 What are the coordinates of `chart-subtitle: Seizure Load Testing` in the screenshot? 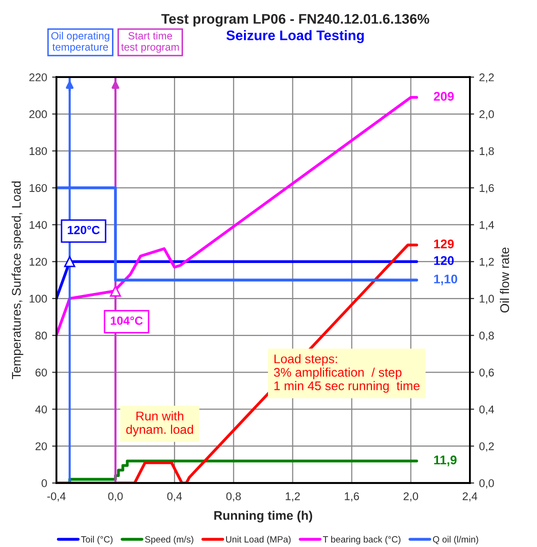 It's located at (295, 37).